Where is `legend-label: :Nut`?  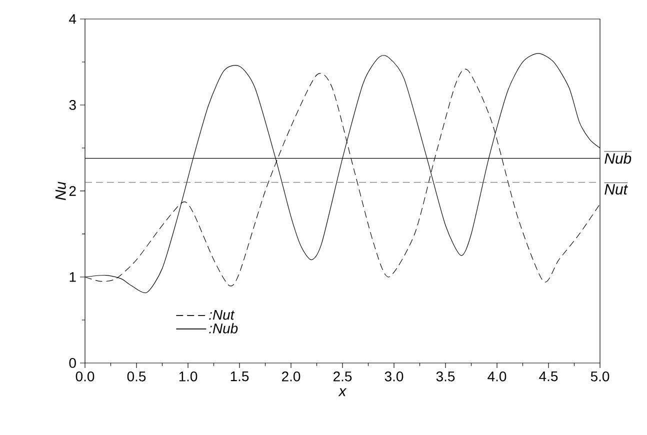 legend-label: :Nut is located at coordinates (222, 315).